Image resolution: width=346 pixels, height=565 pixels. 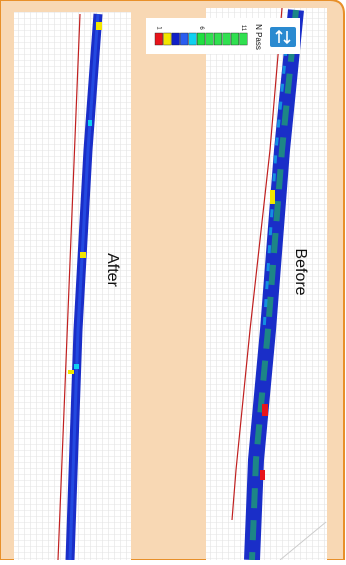 What do you see at coordinates (243, 28) in the screenshot?
I see `legend-tick: 11` at bounding box center [243, 28].